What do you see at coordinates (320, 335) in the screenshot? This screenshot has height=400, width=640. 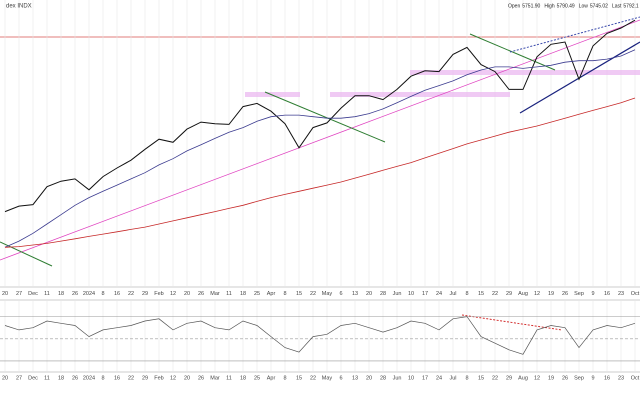 I see `series-line` at bounding box center [320, 335].